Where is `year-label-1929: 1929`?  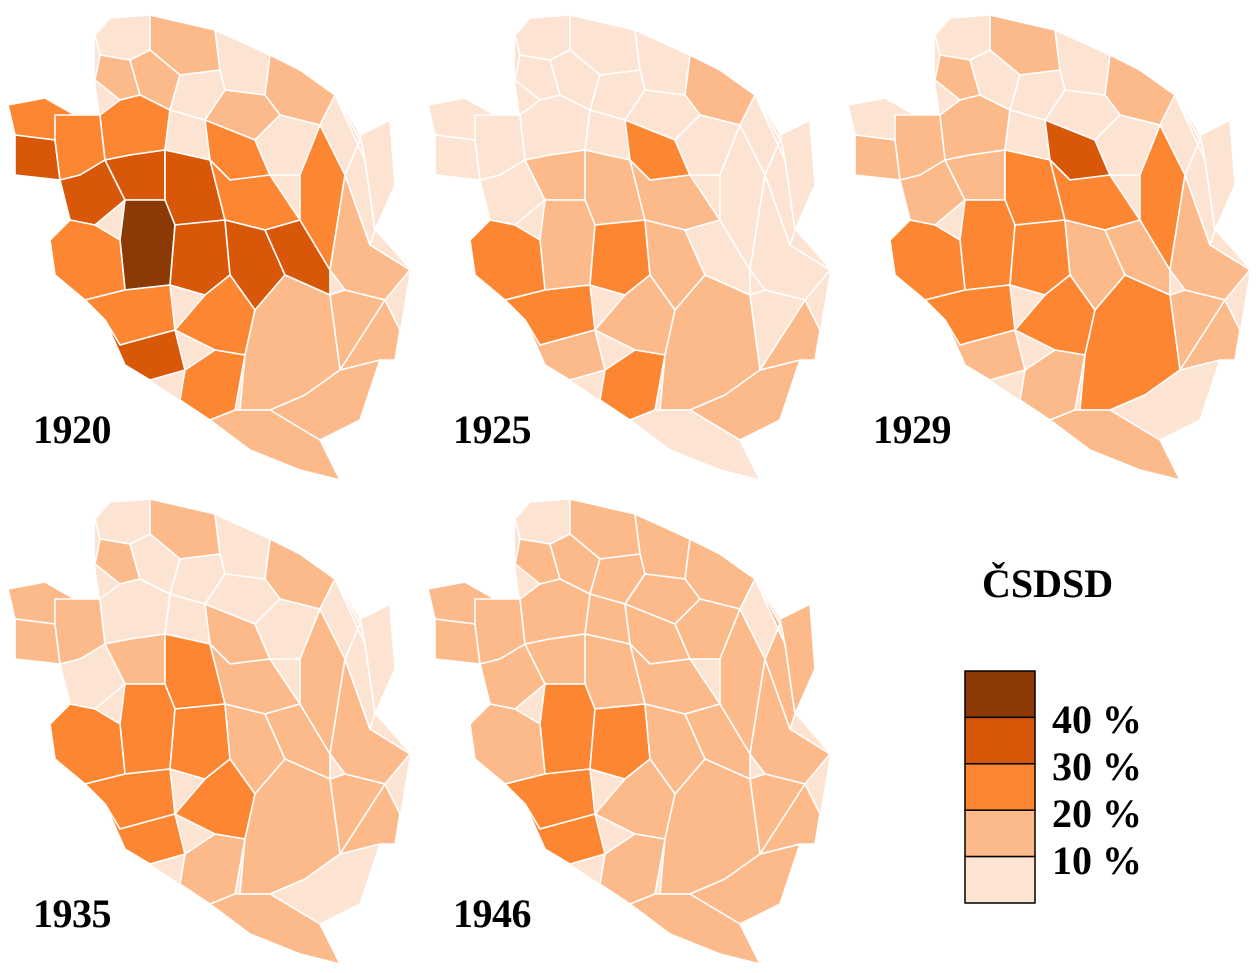 year-label-1929: 1929 is located at coordinates (912, 429).